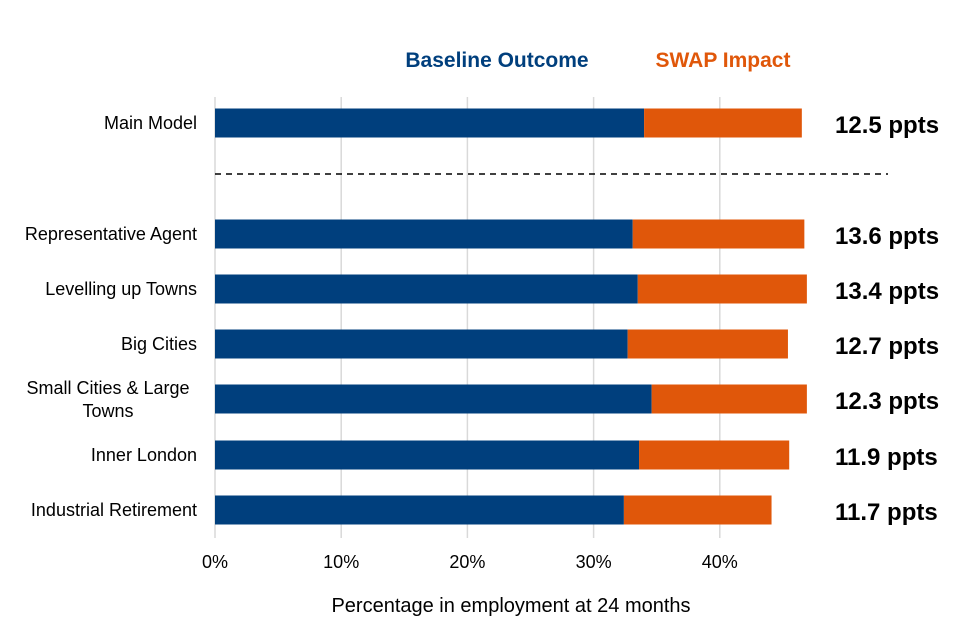  I want to click on data-label: 13.6 ppts, so click(887, 236).